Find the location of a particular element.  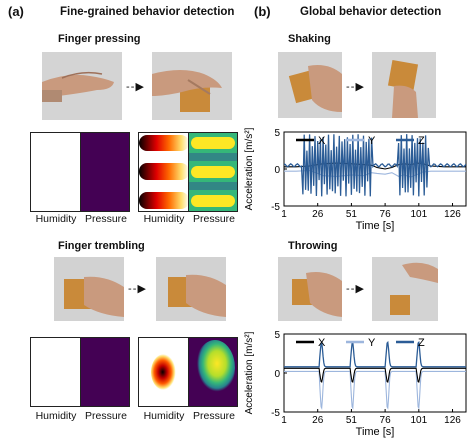

throwing-photo-before is located at coordinates (310, 289).